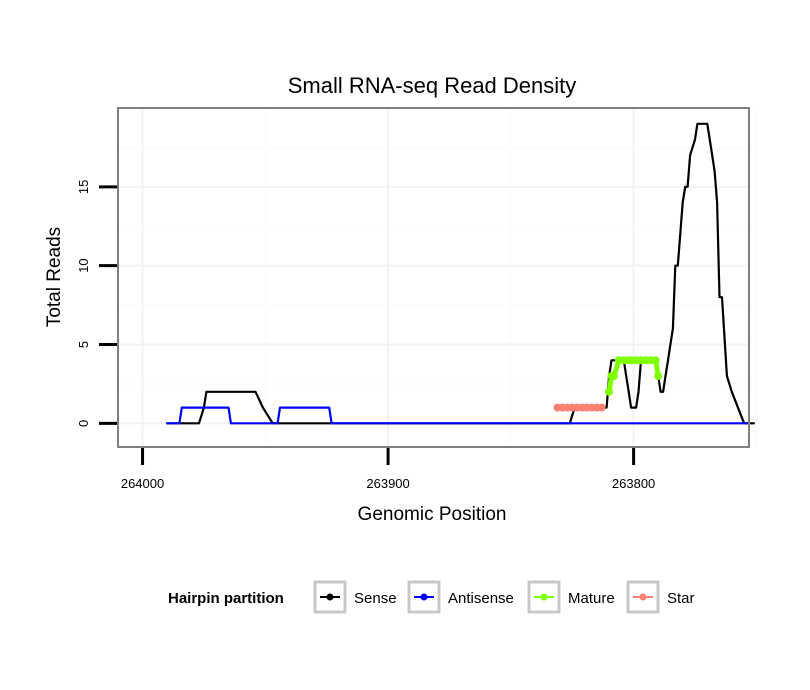  Describe the element at coordinates (142, 483) in the screenshot. I see `x-tick-label: 264000` at that location.